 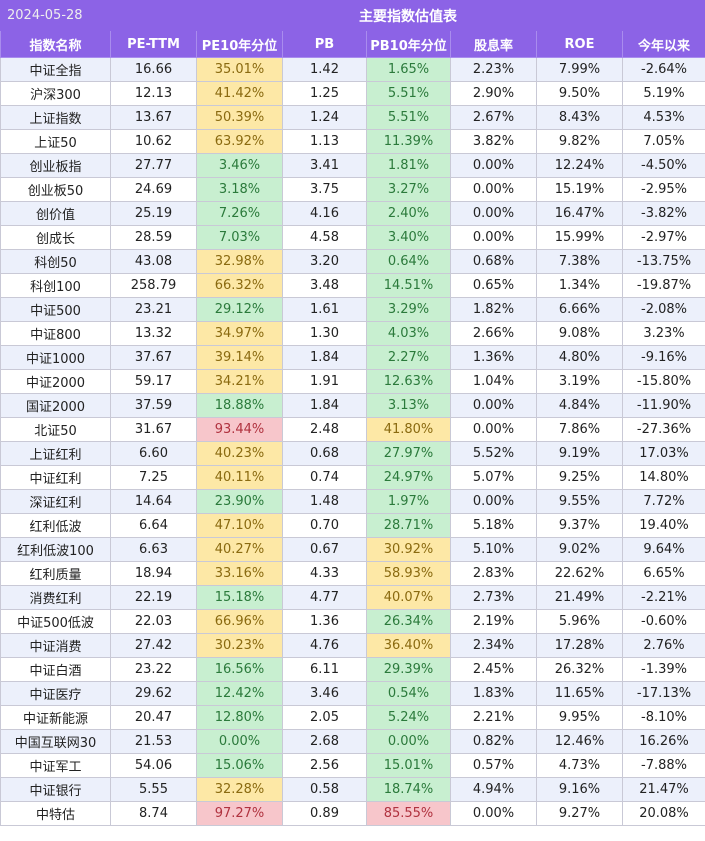 I want to click on pe-ttm-cell: 18.94, so click(x=153, y=573).